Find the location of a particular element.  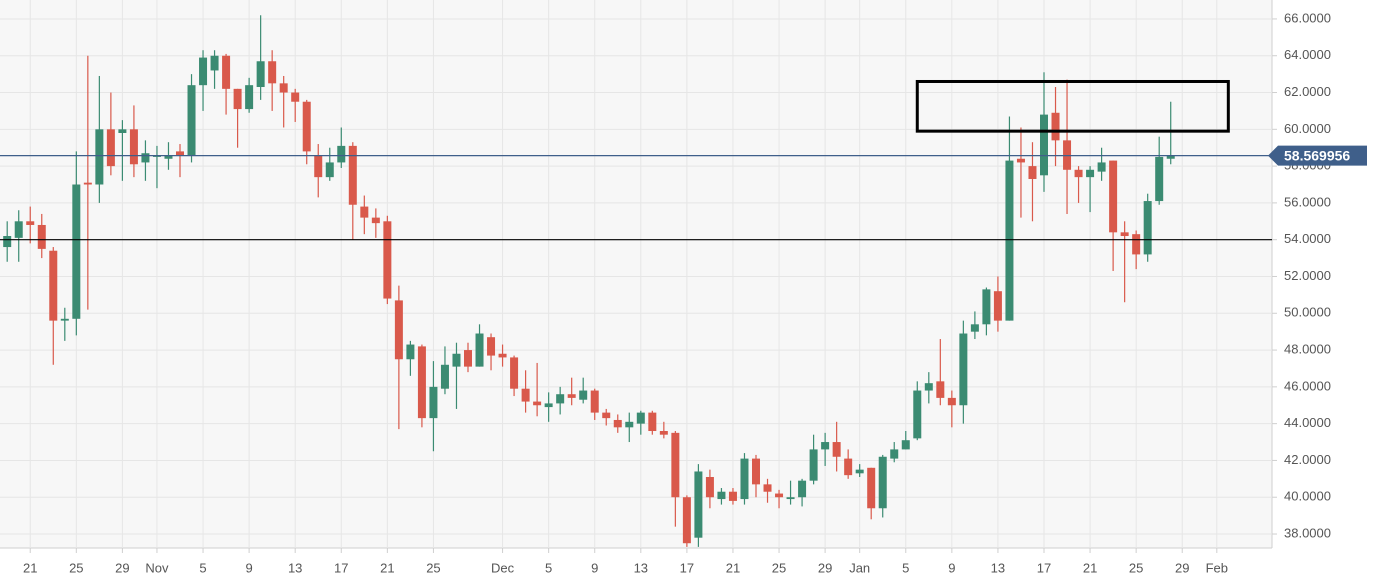

y-tick-label: 50.0000 is located at coordinates (1307, 312).